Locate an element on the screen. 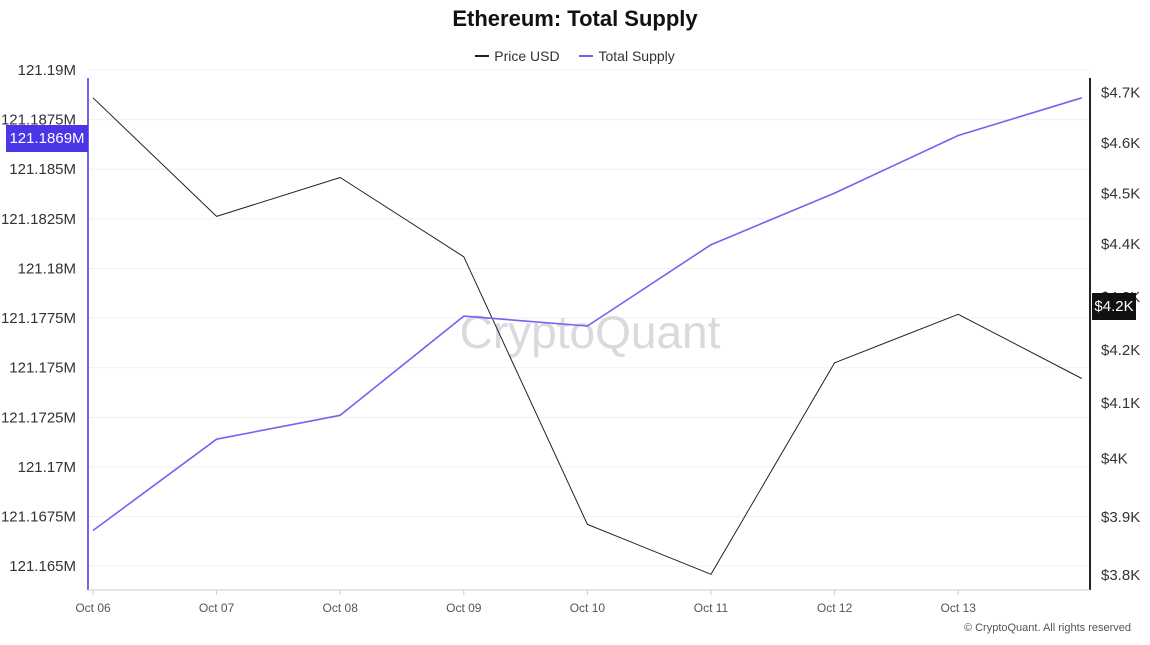 The height and width of the screenshot is (645, 1150). right-axis-tick-label: $4.7K is located at coordinates (1120, 93).